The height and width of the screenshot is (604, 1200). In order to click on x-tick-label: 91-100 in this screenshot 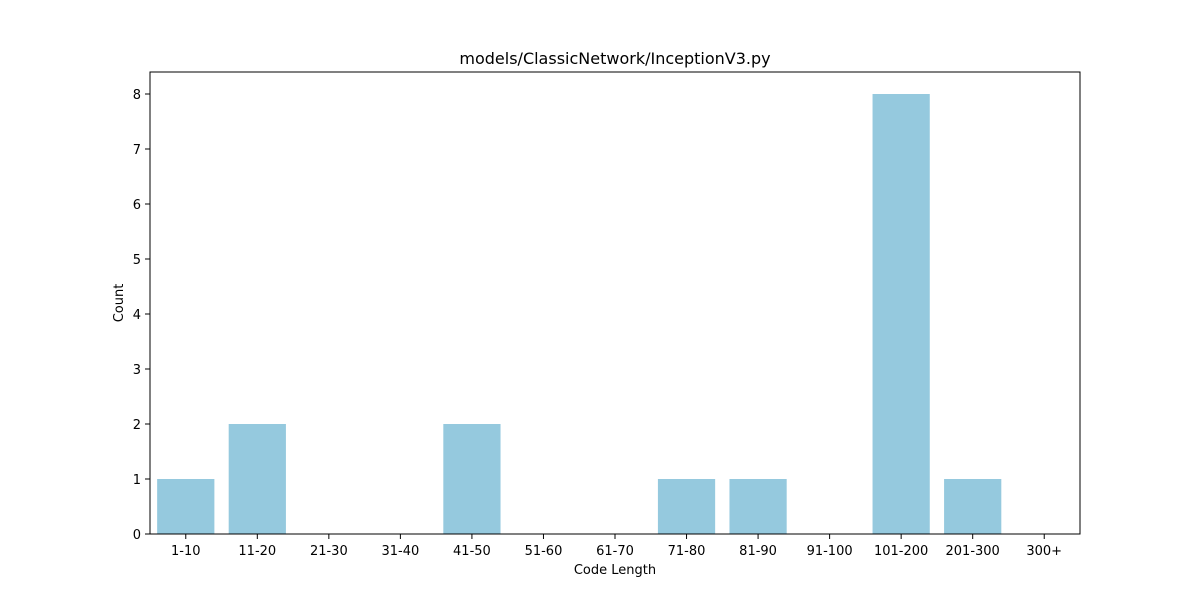, I will do `click(830, 551)`.